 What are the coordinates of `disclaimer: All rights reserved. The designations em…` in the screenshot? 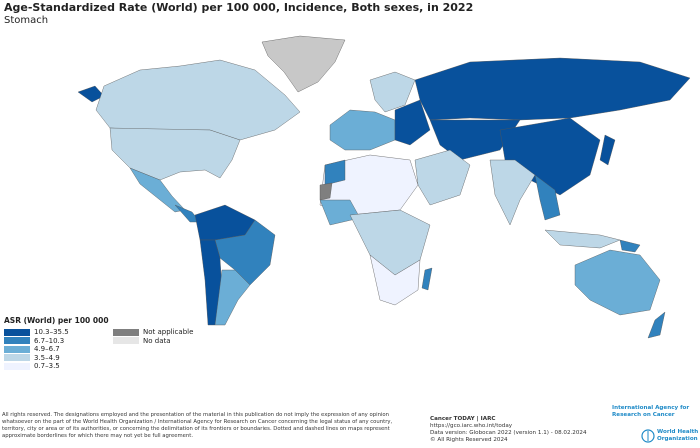 It's located at (197, 425).